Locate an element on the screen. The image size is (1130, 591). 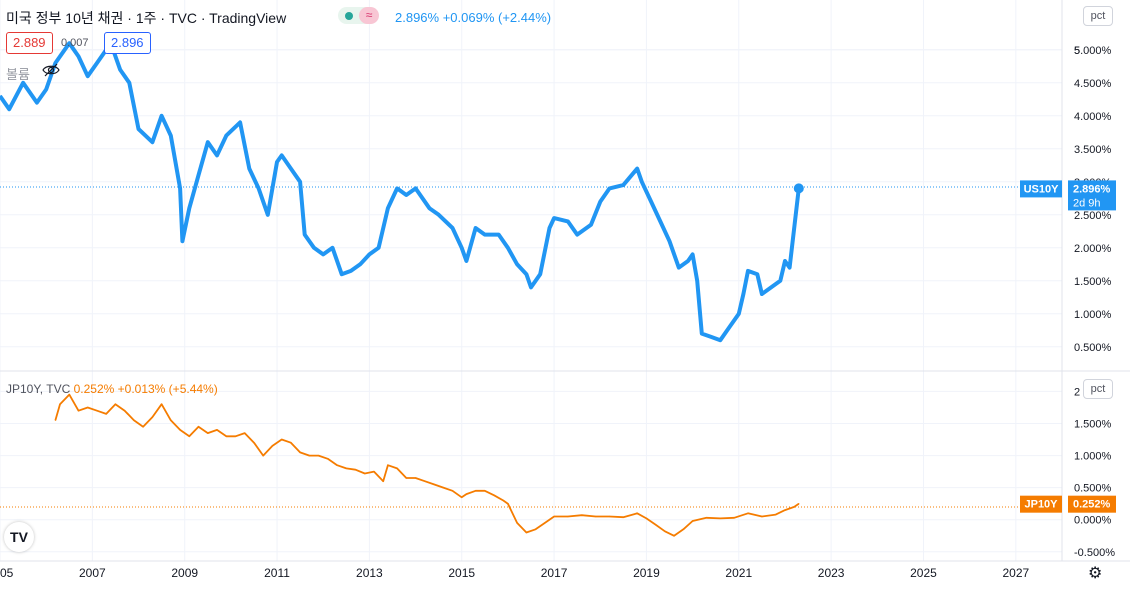
scale-mode-button-top: pct is located at coordinates (1098, 16).